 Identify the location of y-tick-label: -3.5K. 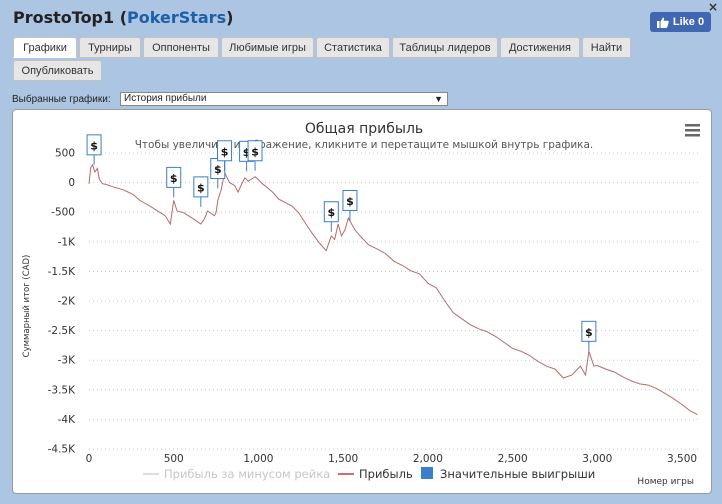
(62, 390).